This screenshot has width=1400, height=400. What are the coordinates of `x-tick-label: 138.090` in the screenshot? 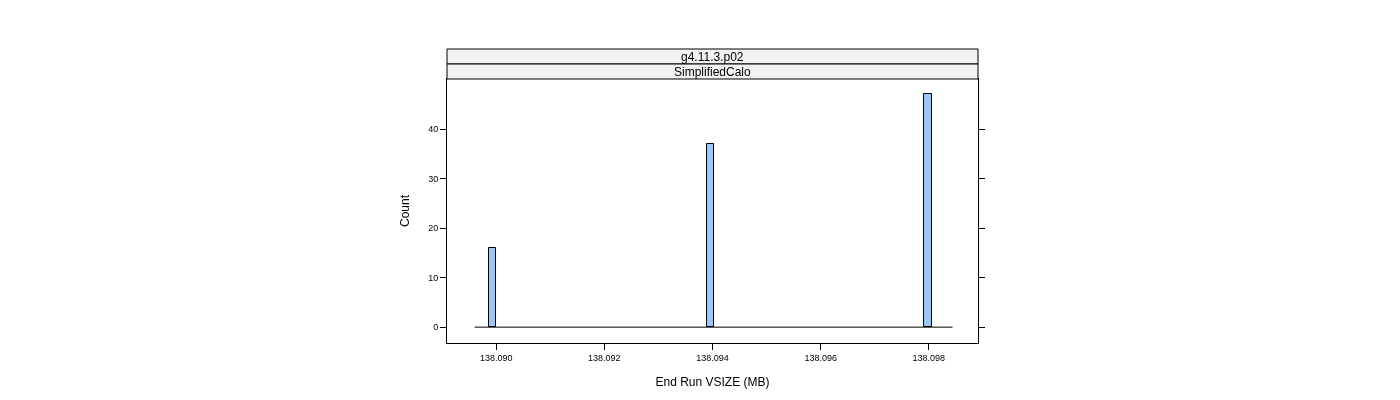 It's located at (496, 357).